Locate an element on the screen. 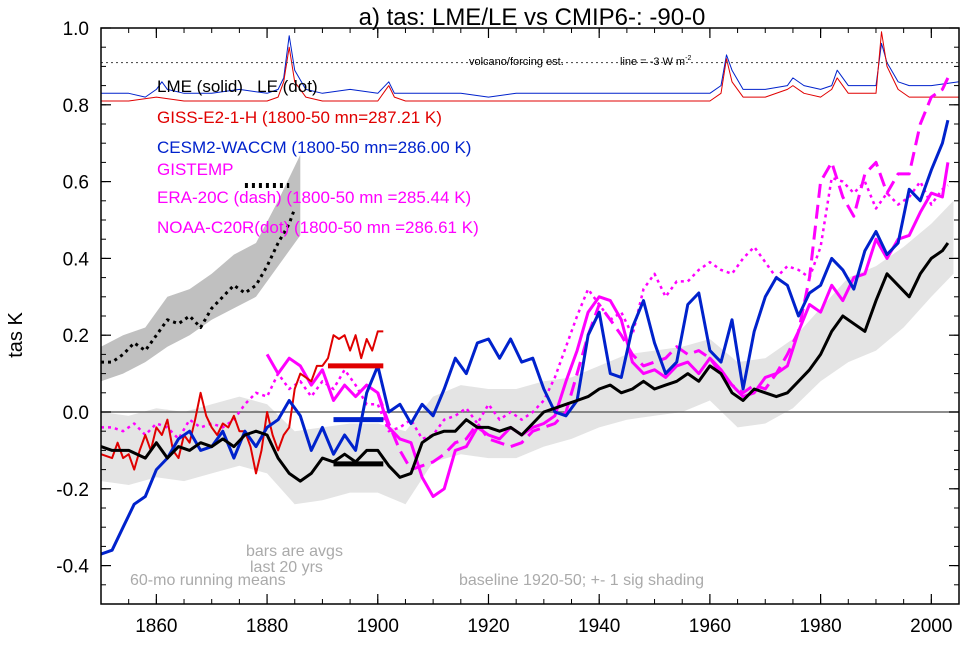  series-forcing_blue is located at coordinates (530, 66).